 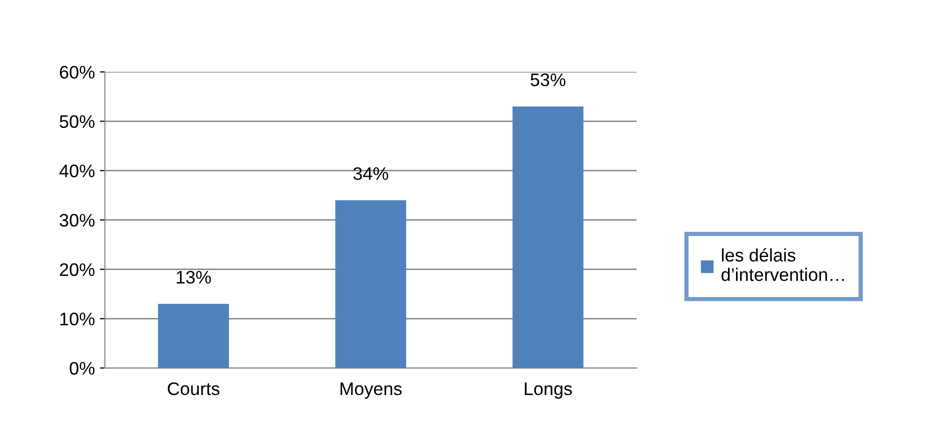 I want to click on text: 13%, so click(x=193, y=277).